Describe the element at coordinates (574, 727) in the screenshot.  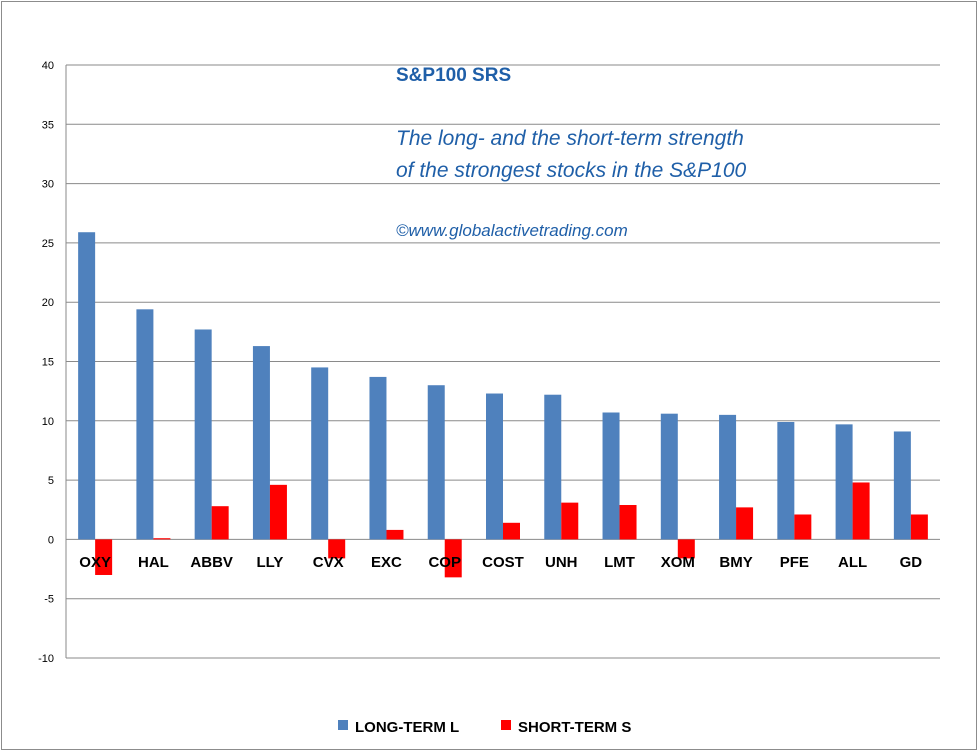
I see `legend-label-short-term: SHORT-TERM S` at that location.